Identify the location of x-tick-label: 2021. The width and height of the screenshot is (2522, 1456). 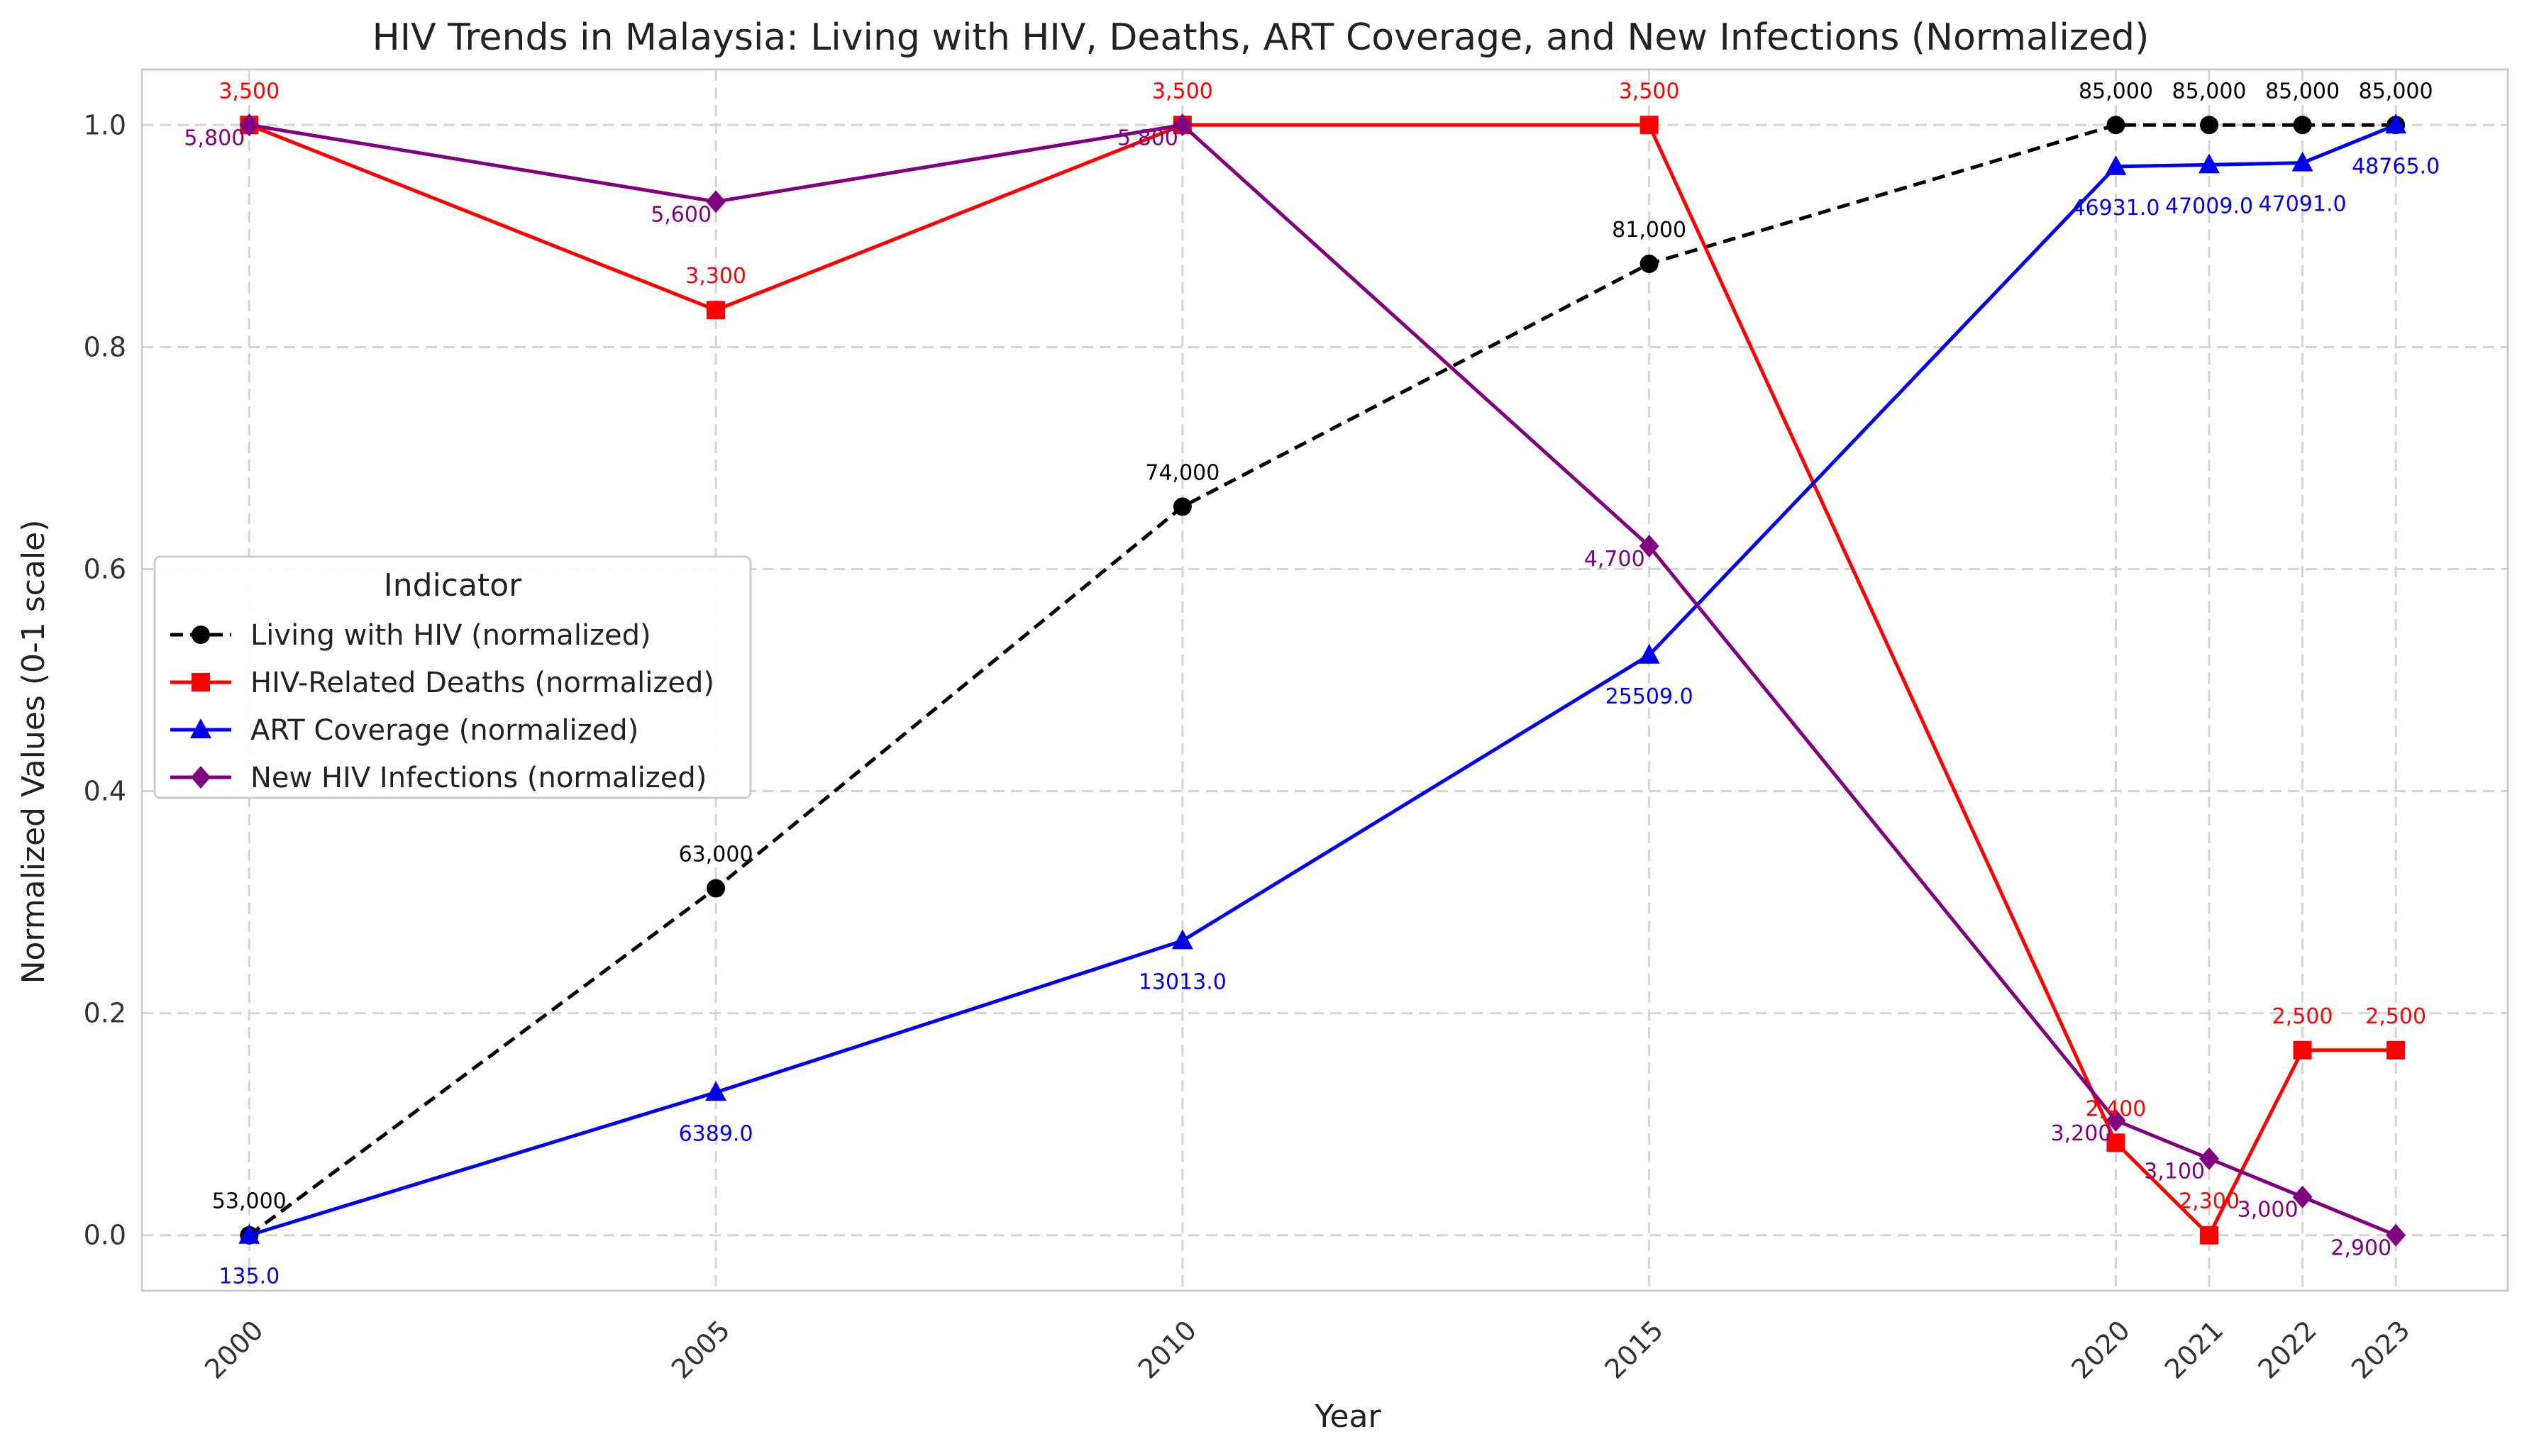
(2194, 1350).